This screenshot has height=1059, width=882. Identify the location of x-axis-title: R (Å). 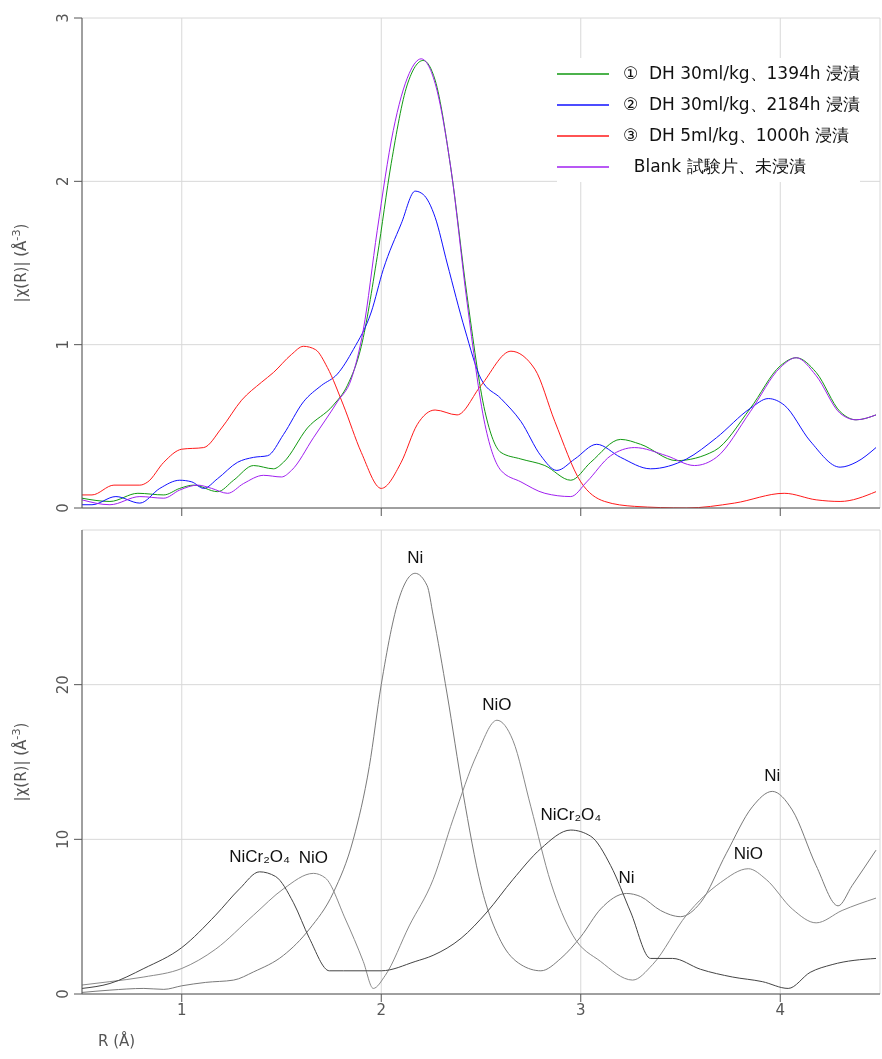
(116, 1040).